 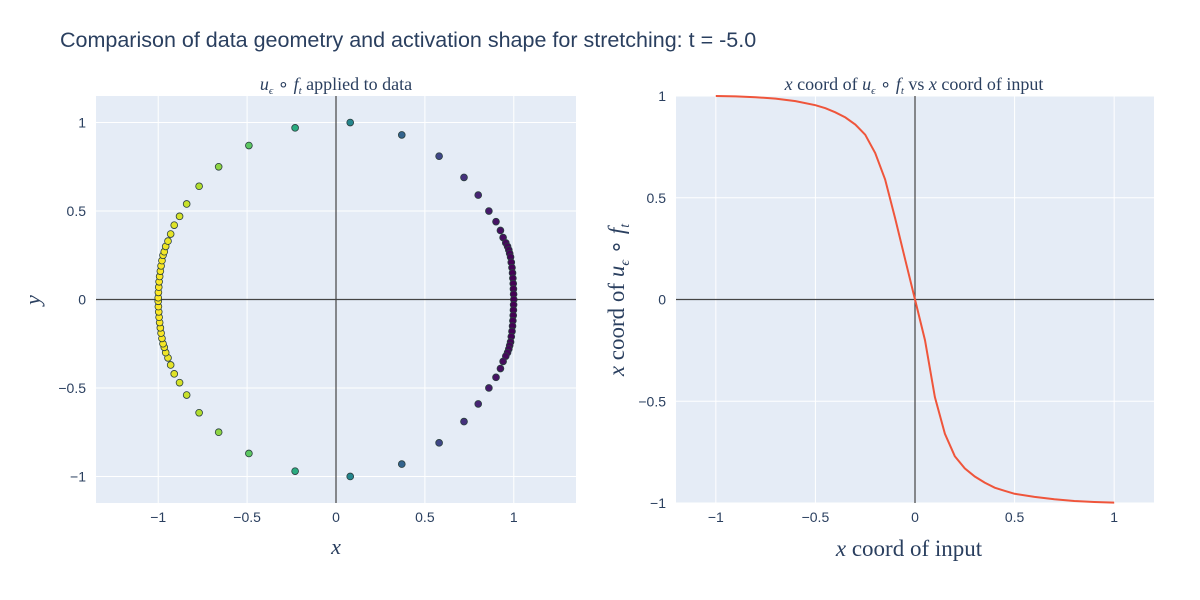 What do you see at coordinates (662, 300) in the screenshot?
I see `line-ytick-label: 0` at bounding box center [662, 300].